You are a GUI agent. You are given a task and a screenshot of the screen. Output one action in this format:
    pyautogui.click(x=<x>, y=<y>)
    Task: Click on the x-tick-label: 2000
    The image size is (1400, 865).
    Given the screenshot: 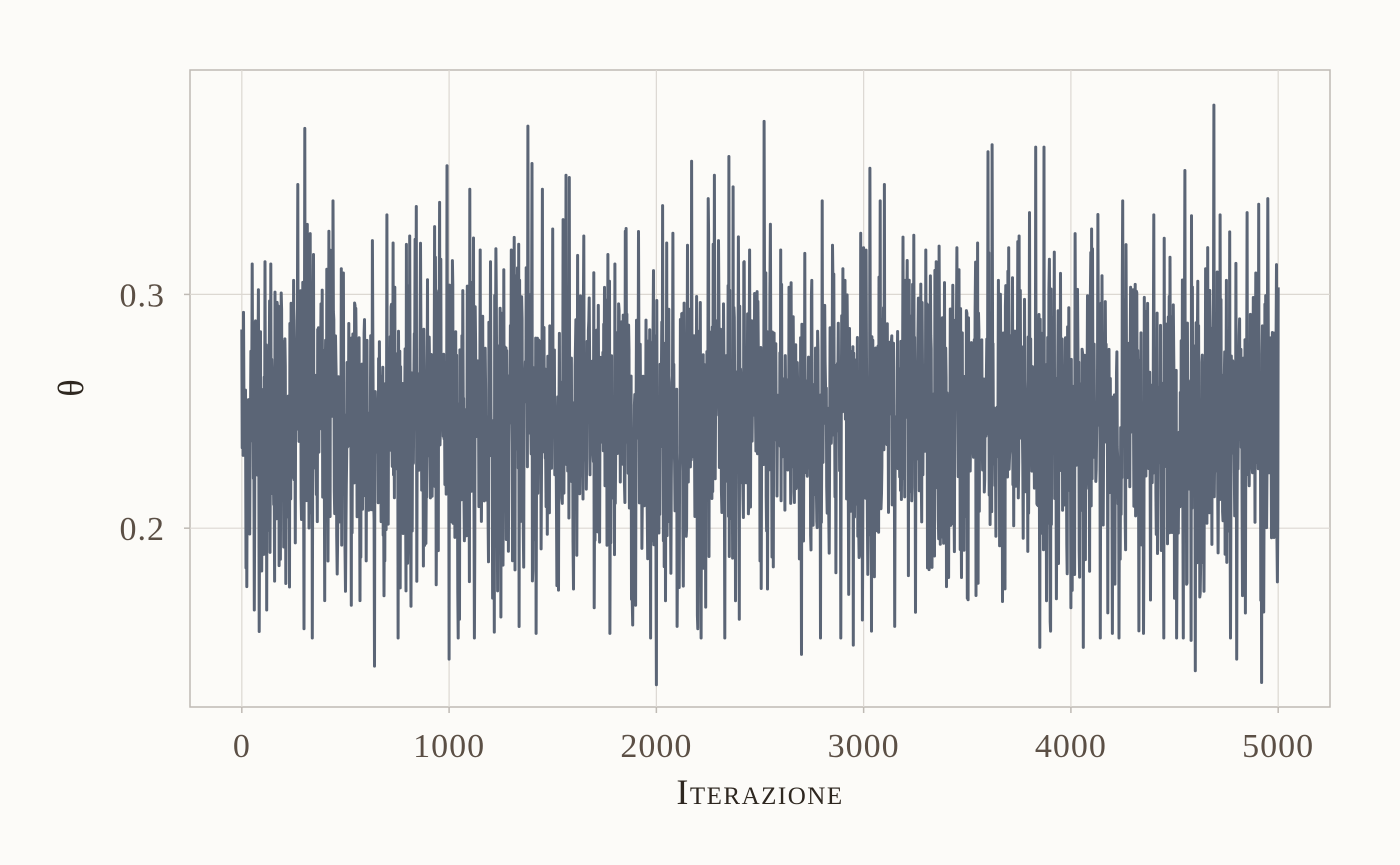 What is the action you would take?
    pyautogui.click(x=656, y=746)
    